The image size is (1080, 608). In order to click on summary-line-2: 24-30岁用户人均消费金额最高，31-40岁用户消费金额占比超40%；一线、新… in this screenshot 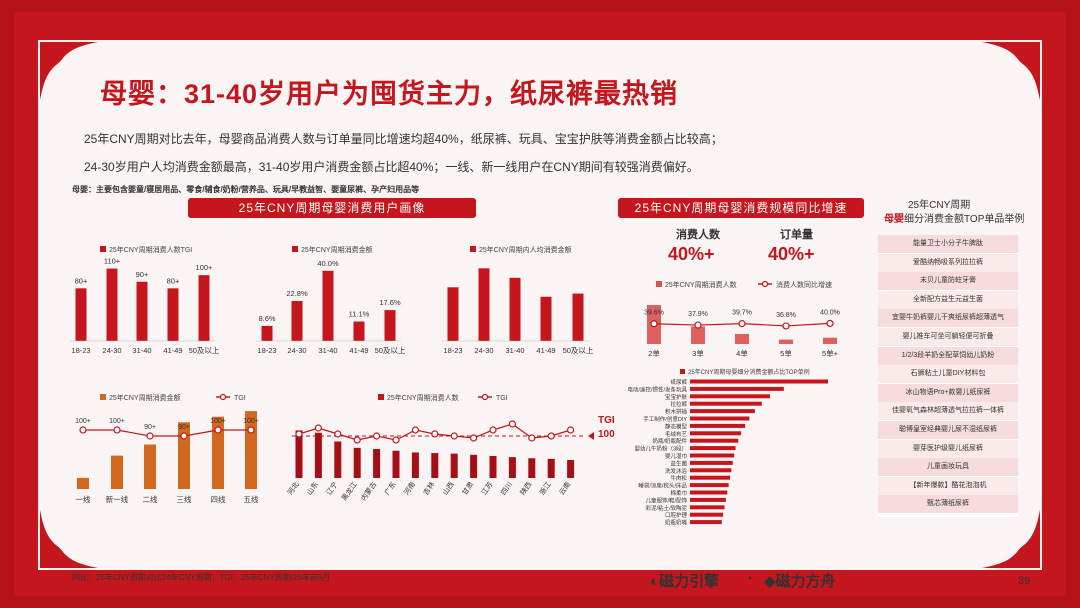, I will do `click(391, 167)`.